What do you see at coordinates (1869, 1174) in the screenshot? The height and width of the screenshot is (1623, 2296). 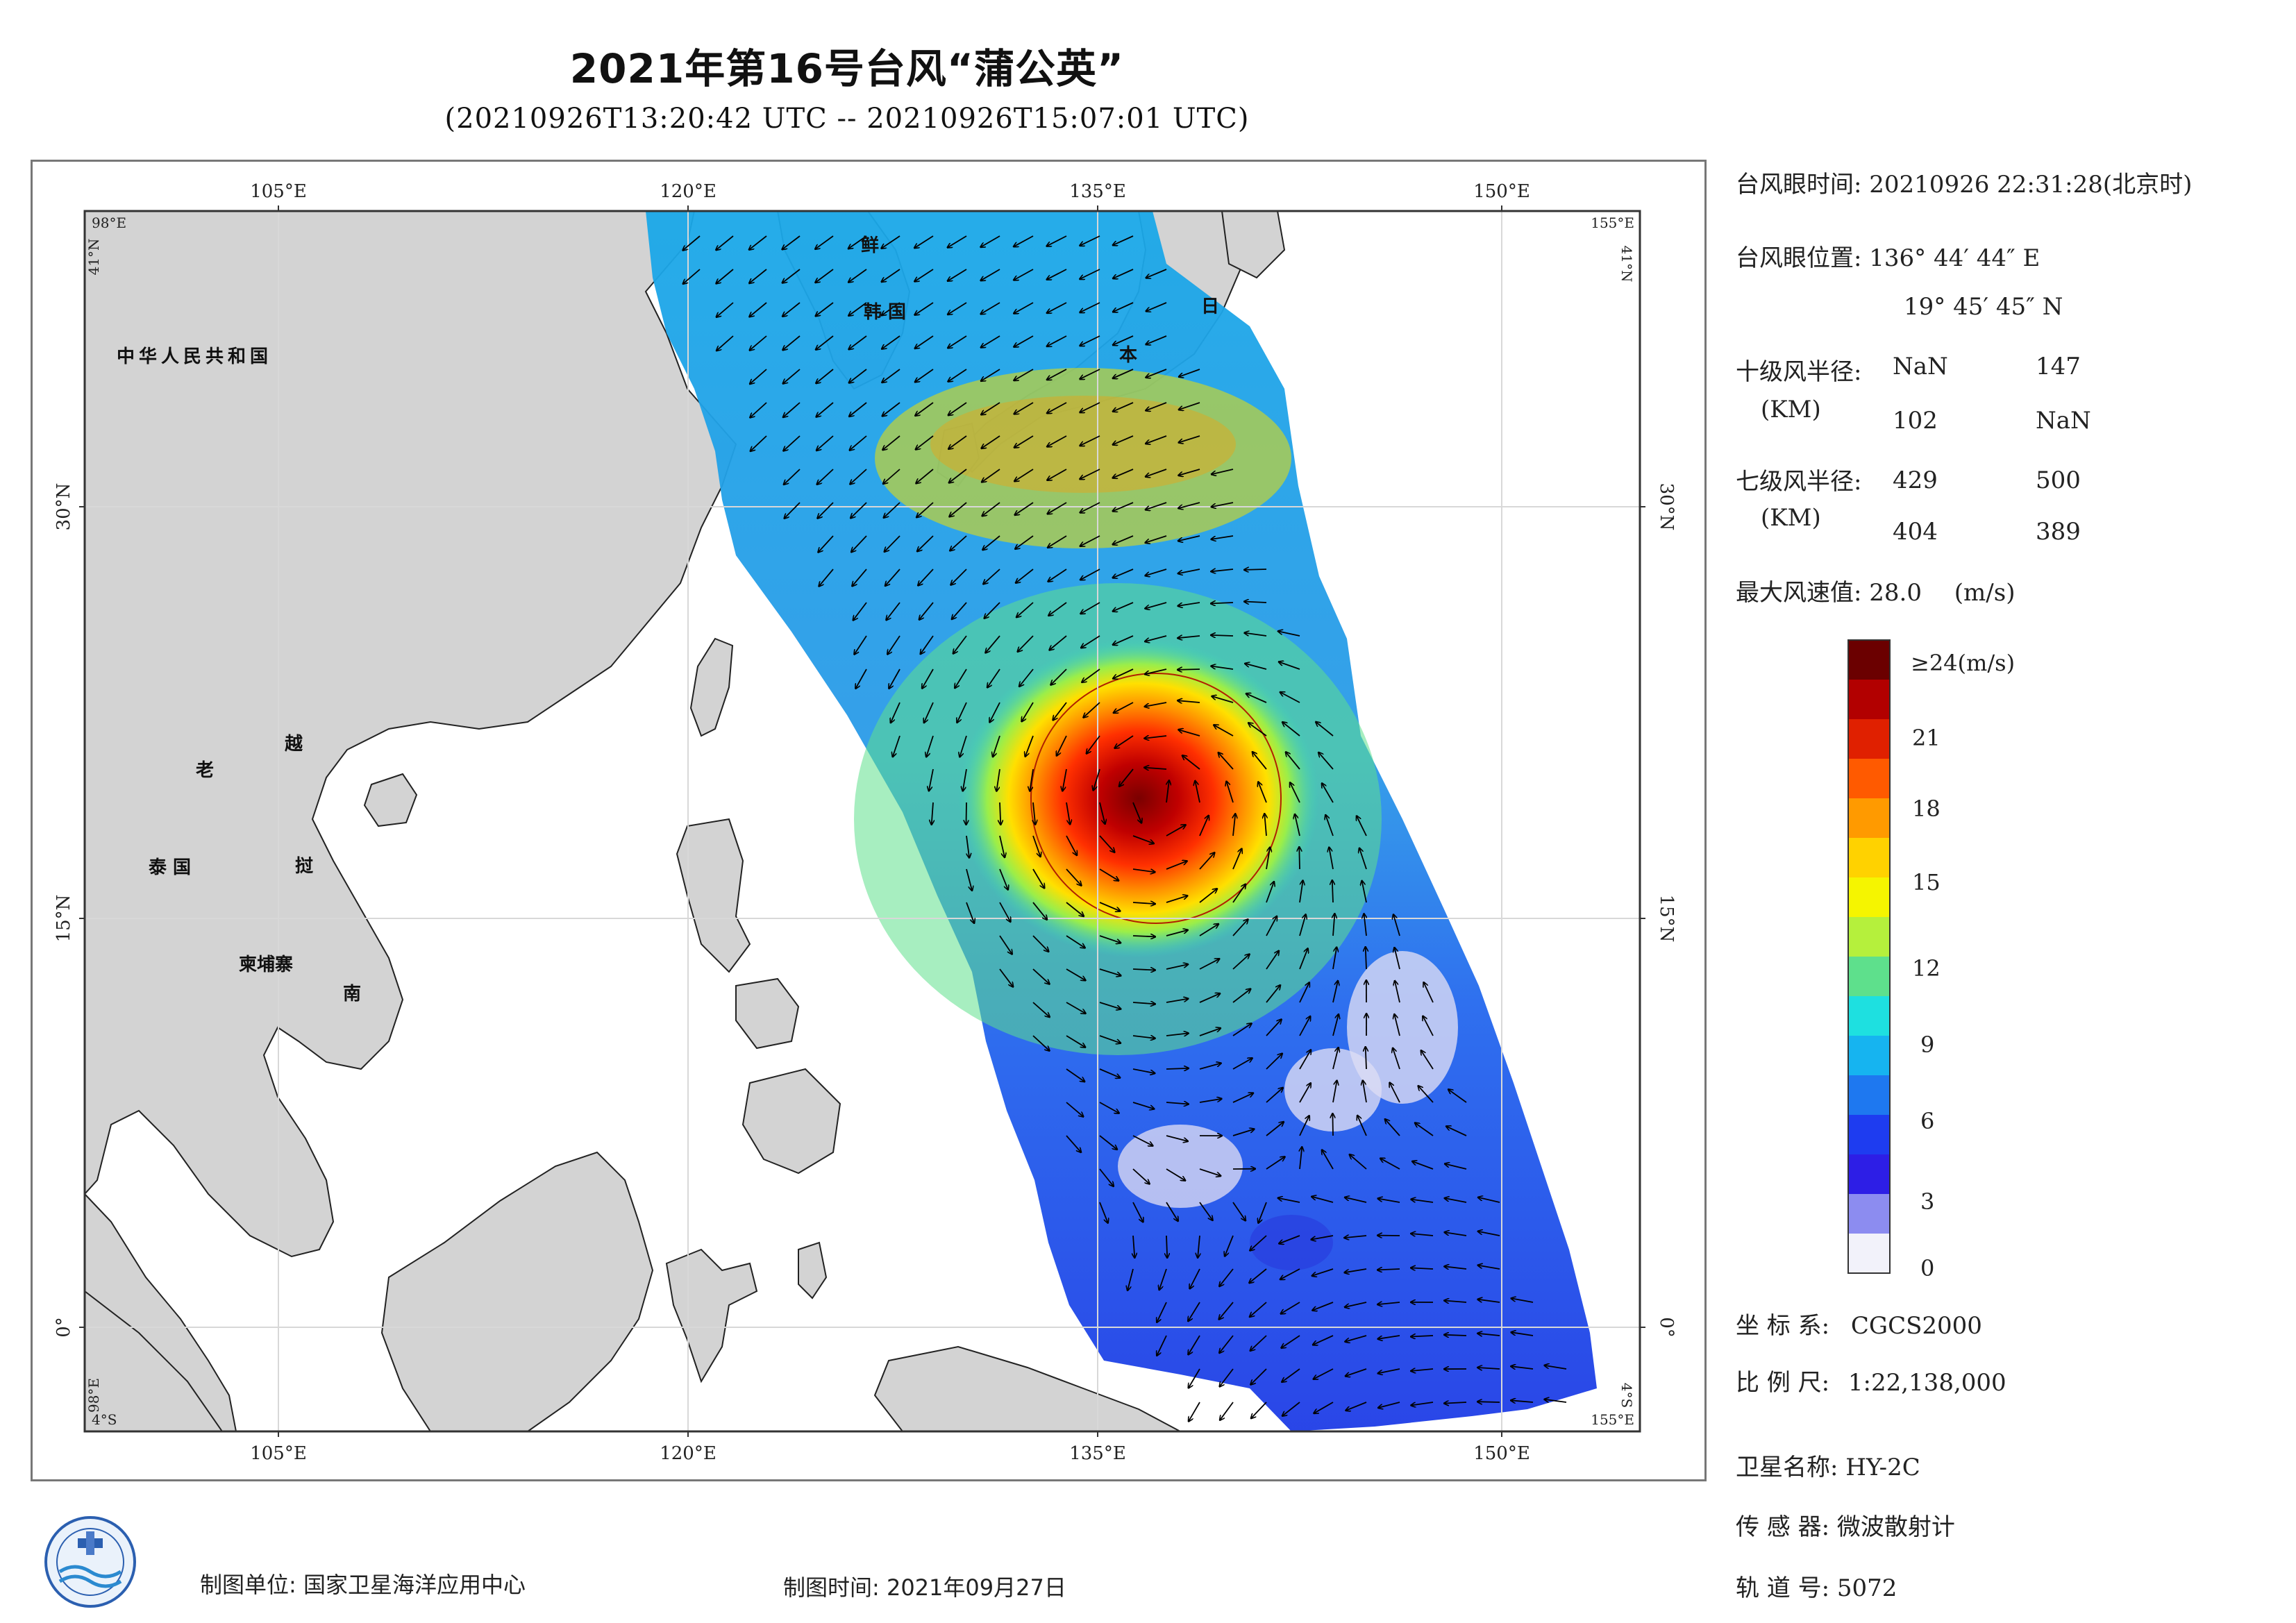 I see `colorbar-segment` at bounding box center [1869, 1174].